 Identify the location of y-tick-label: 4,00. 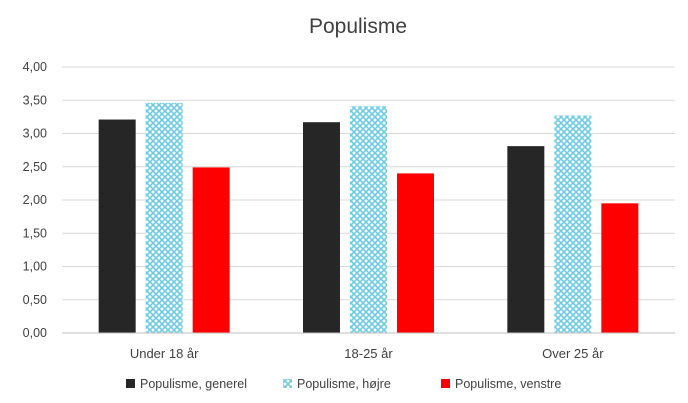
(35, 67).